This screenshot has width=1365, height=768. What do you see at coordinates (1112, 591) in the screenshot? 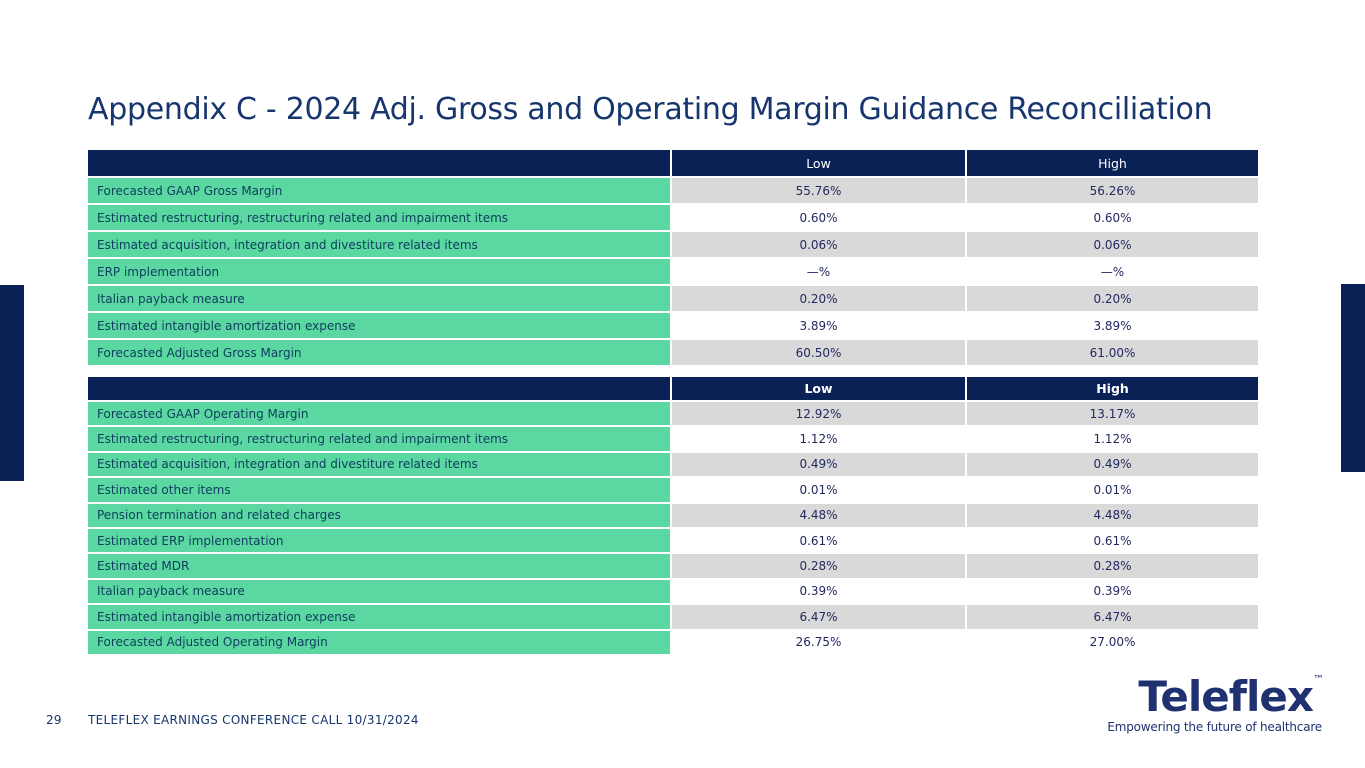
I see `high-value: 0.39%` at bounding box center [1112, 591].